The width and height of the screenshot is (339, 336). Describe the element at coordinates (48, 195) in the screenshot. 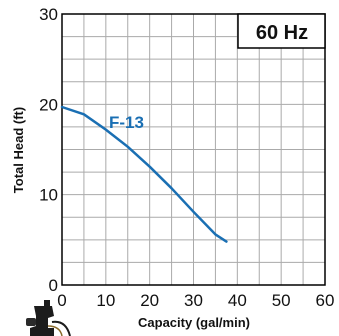

I see `y-tick-label: 10` at that location.